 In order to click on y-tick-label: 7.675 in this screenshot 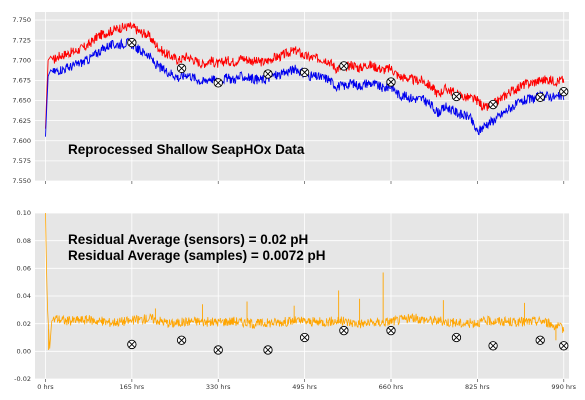, I will do `click(21, 81)`.